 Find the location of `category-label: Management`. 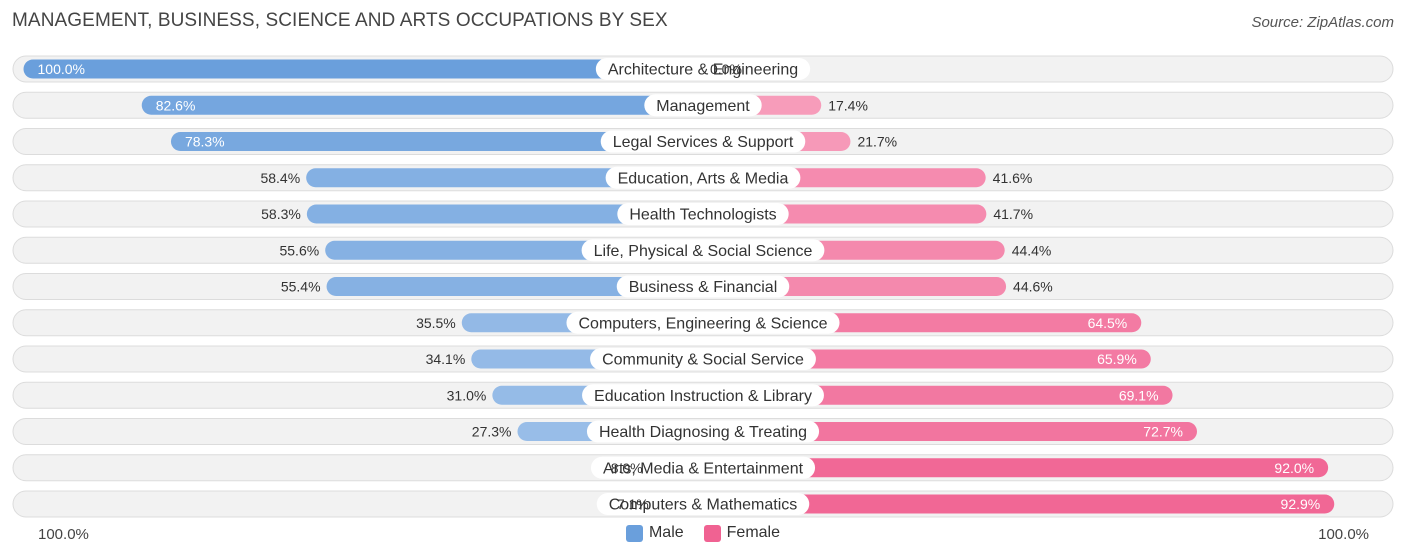

category-label: Management is located at coordinates (703, 106).